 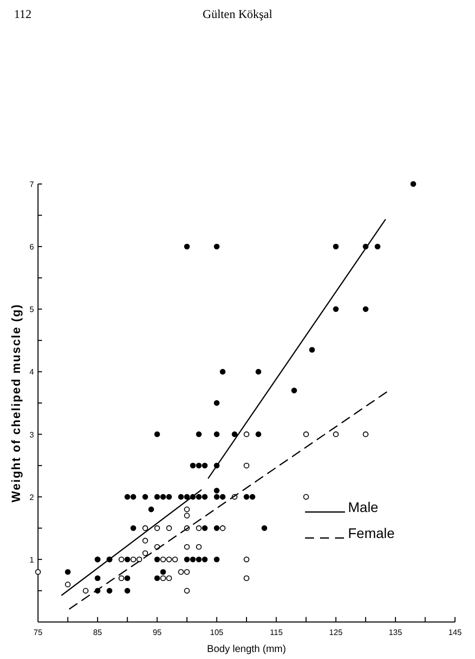 What do you see at coordinates (32, 372) in the screenshot?
I see `y-tick-label: 4` at bounding box center [32, 372].